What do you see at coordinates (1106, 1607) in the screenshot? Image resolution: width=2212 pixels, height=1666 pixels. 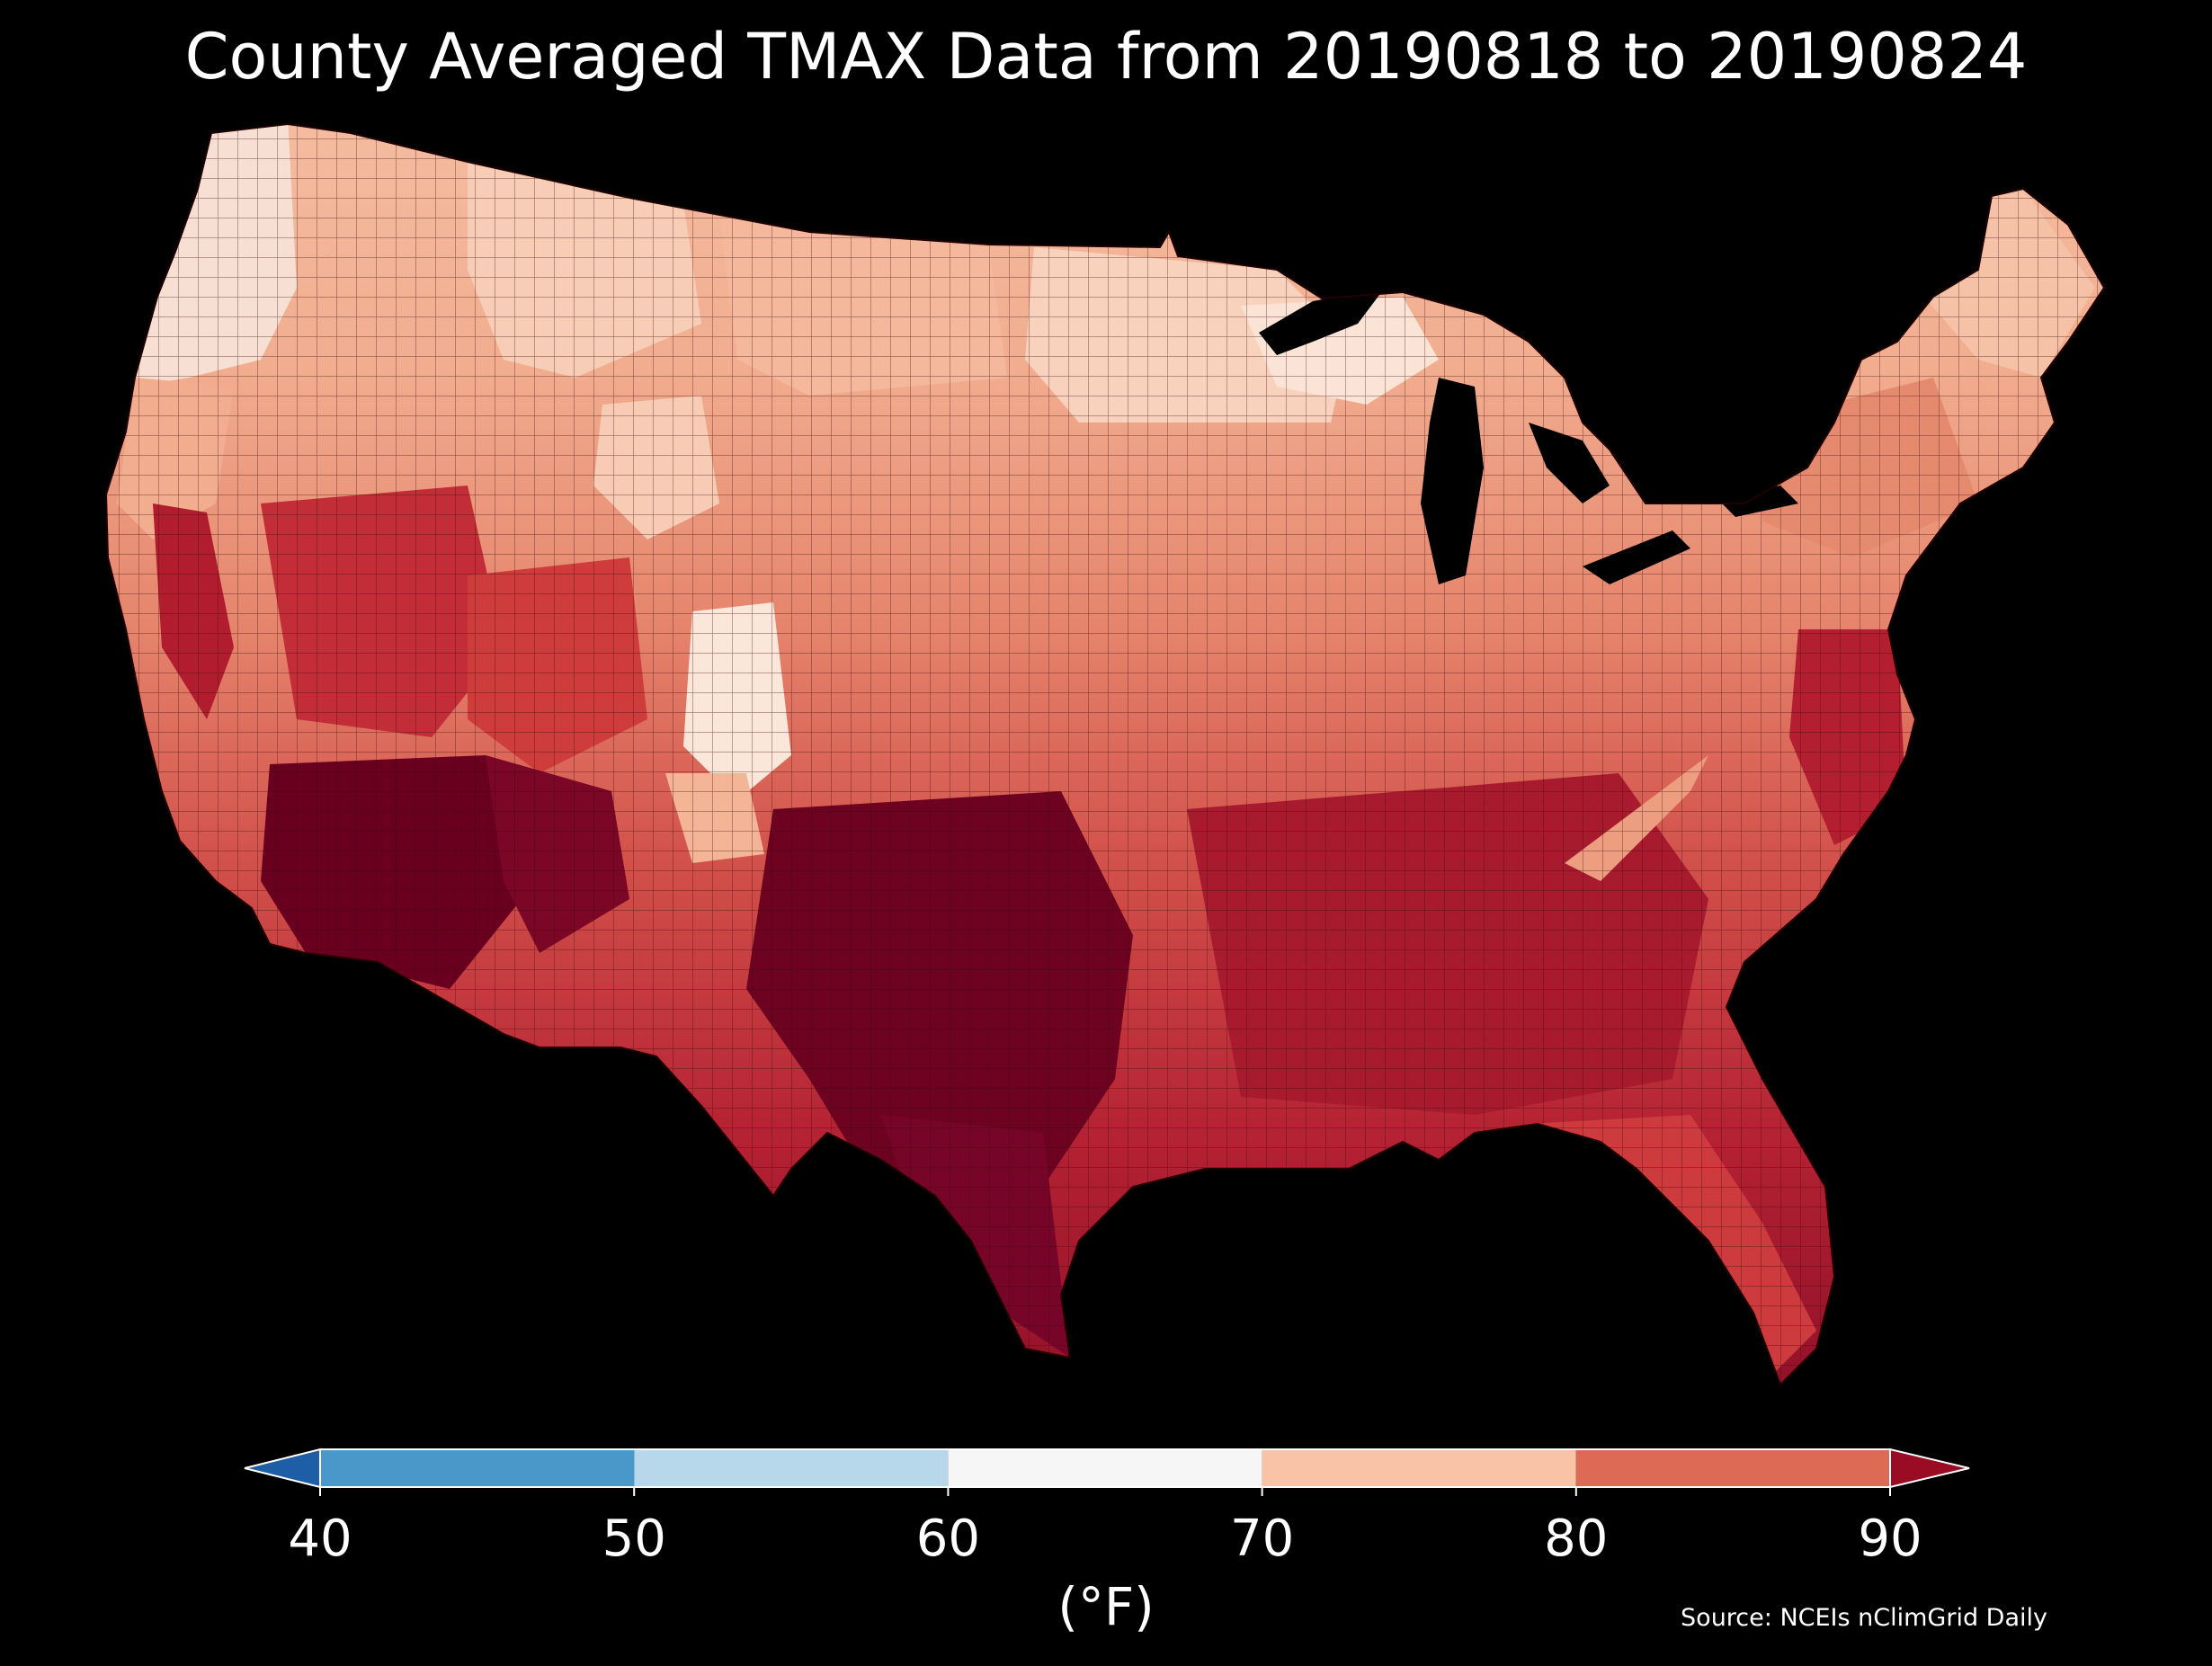 I see `colorbar-unit-label: (°F)` at bounding box center [1106, 1607].